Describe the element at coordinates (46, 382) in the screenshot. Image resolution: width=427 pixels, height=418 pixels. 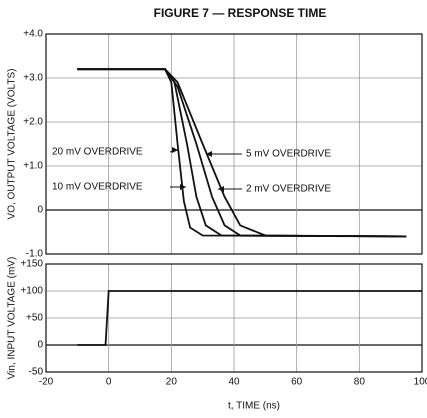
I see `x-tick-label: -20` at that location.